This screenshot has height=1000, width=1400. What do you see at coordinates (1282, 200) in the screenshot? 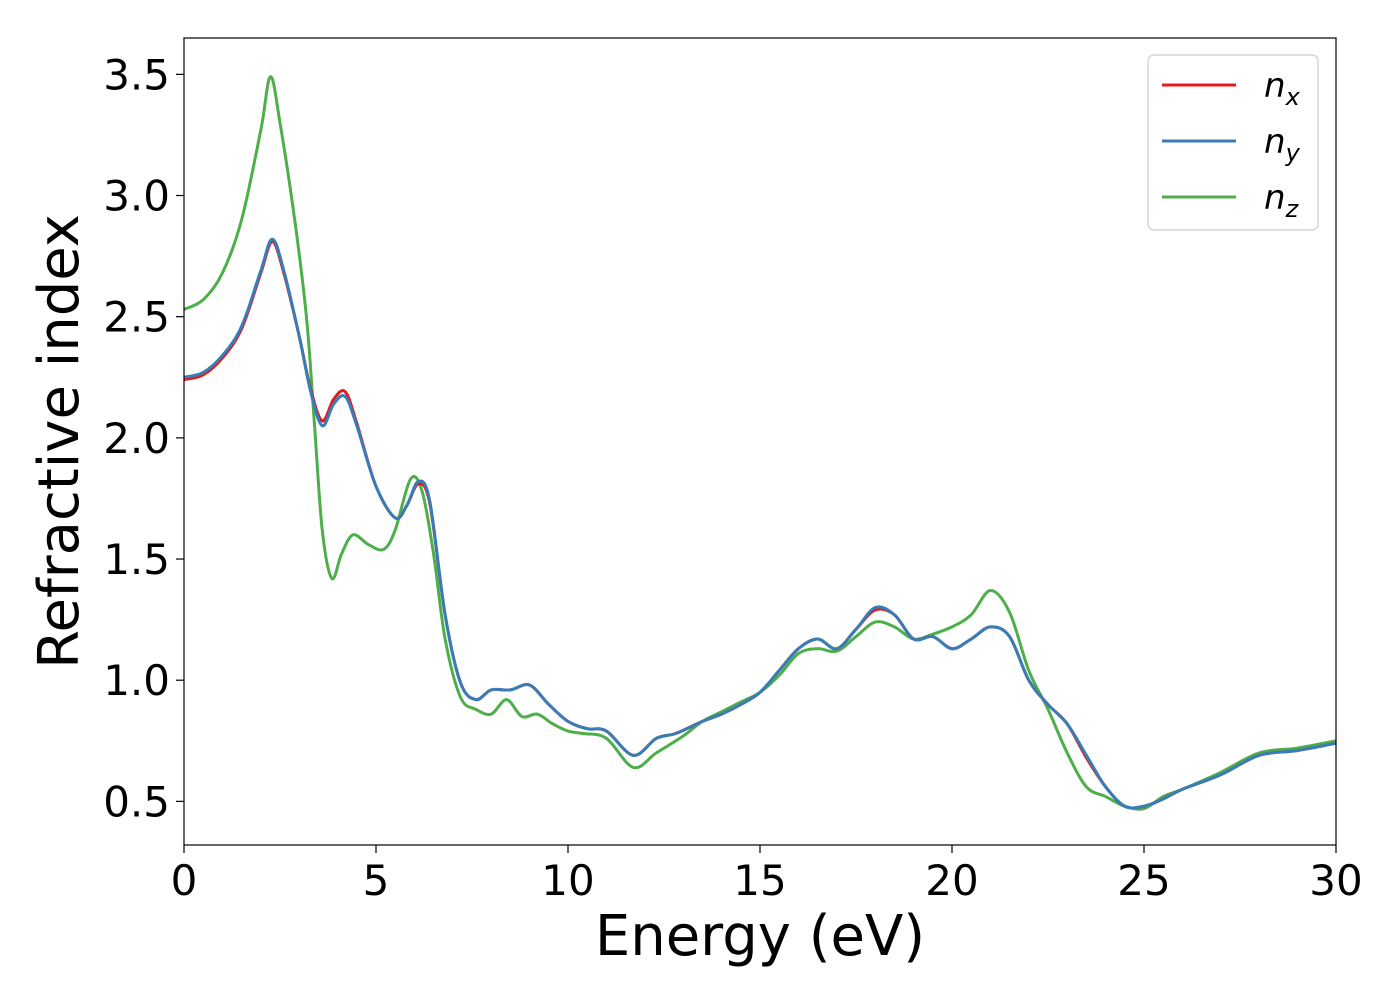
I see `legend-label-z: nz` at bounding box center [1282, 200].